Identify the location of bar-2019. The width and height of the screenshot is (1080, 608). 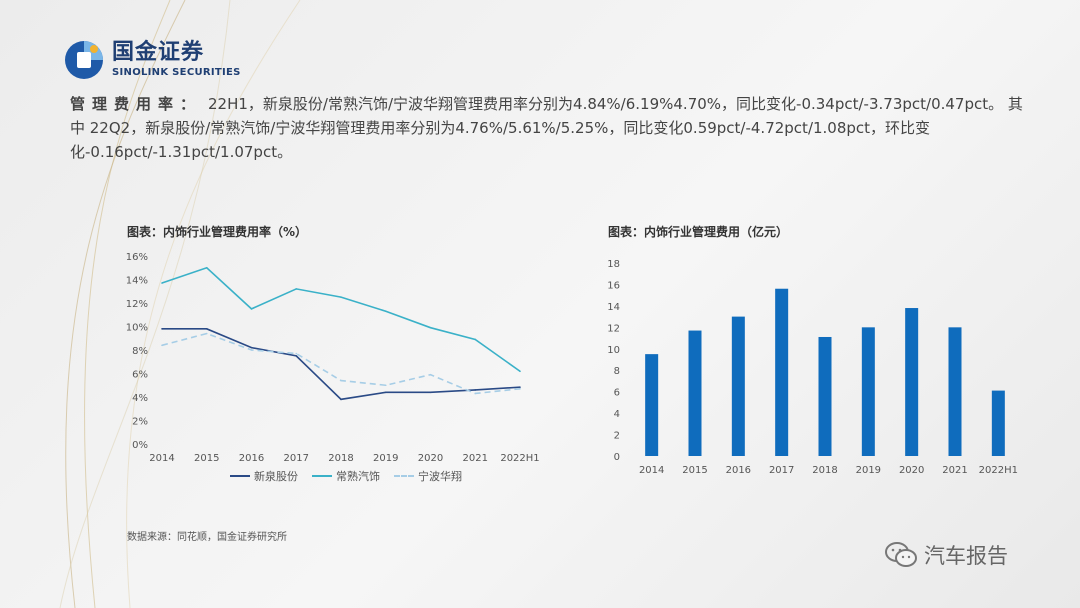
(868, 391).